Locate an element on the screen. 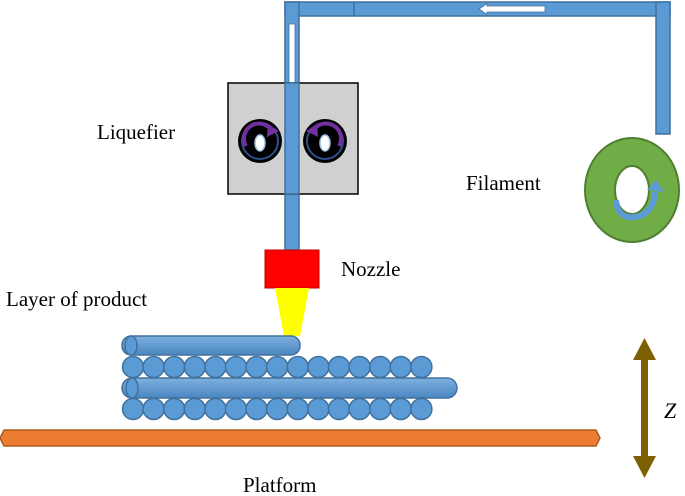 The height and width of the screenshot is (496, 685). filament-top-segment is located at coordinates (477, 9).